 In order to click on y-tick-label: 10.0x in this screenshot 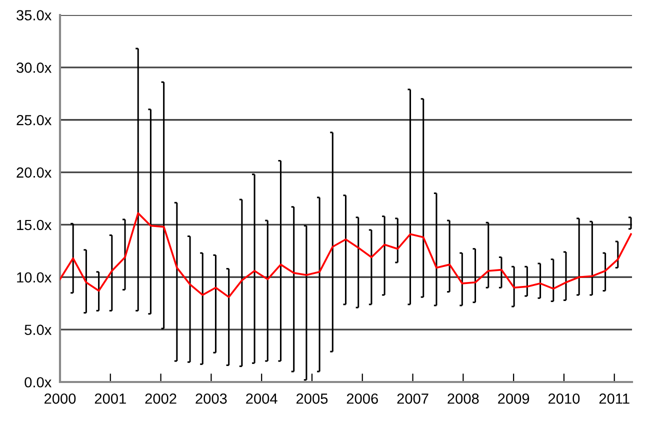, I will do `click(34, 277)`.